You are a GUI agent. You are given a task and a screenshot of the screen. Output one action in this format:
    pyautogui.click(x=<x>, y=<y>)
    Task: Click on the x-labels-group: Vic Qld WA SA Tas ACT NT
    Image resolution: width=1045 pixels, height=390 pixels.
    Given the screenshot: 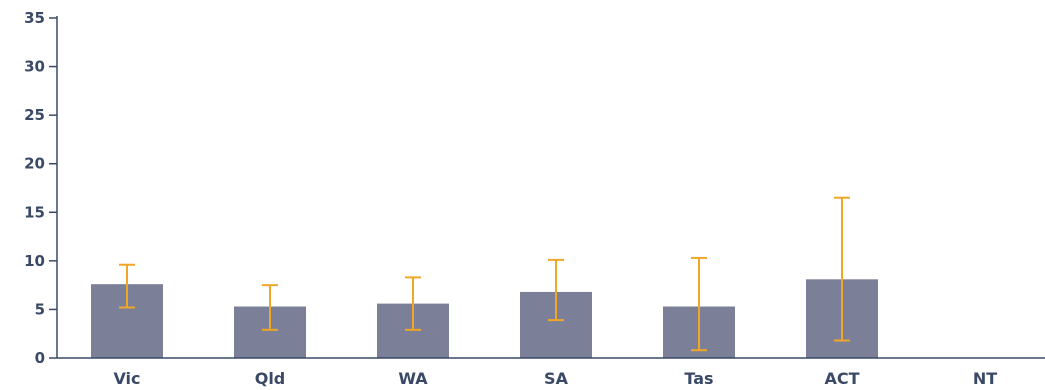 What is the action you would take?
    pyautogui.click(x=555, y=378)
    